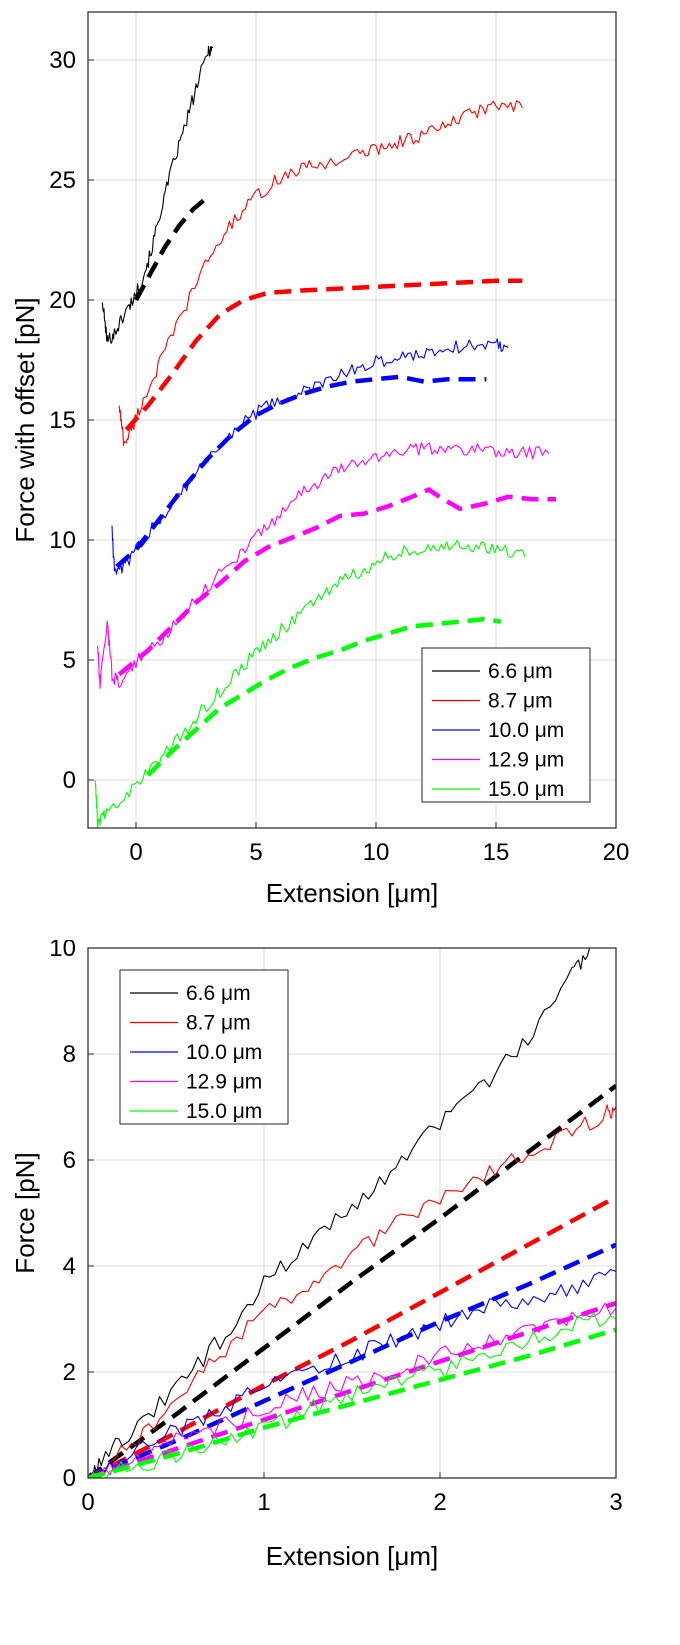  What do you see at coordinates (255, 852) in the screenshot?
I see `x-tick-label: 5` at bounding box center [255, 852].